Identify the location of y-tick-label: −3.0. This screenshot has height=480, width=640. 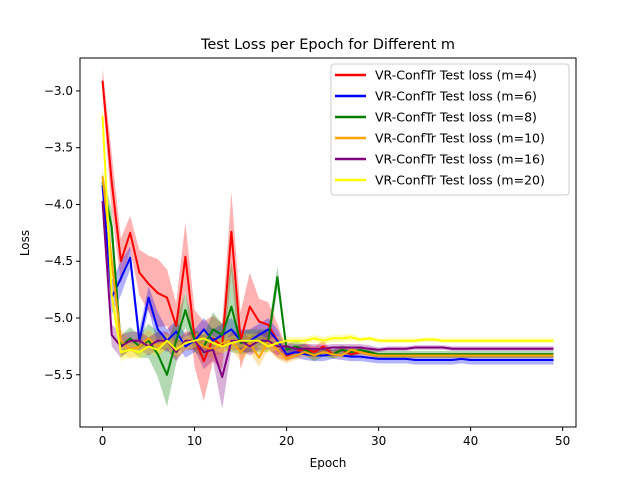
(58, 91).